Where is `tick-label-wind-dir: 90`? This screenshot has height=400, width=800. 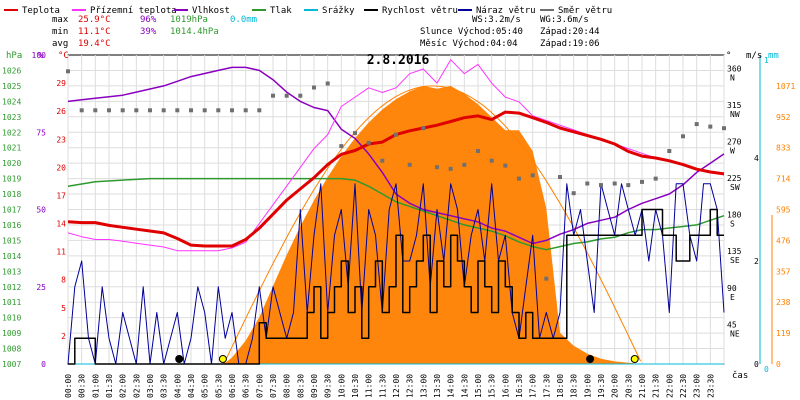
tick-label-wind-dir: 90 is located at coordinates (732, 288).